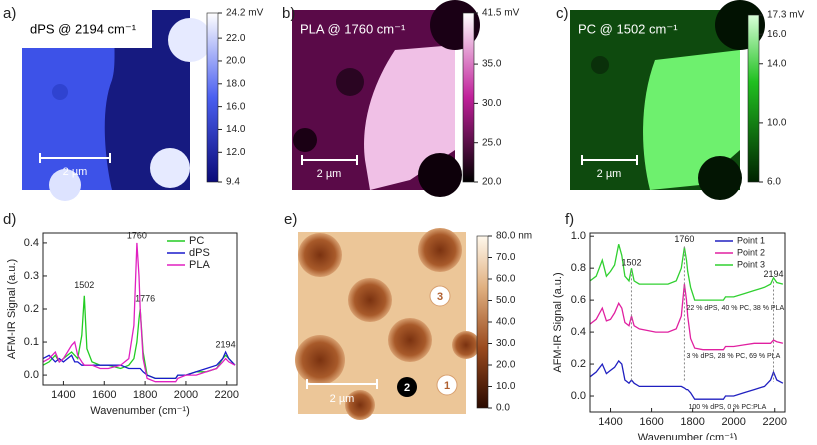  I want to click on legend-label: PLA, so click(199, 265).